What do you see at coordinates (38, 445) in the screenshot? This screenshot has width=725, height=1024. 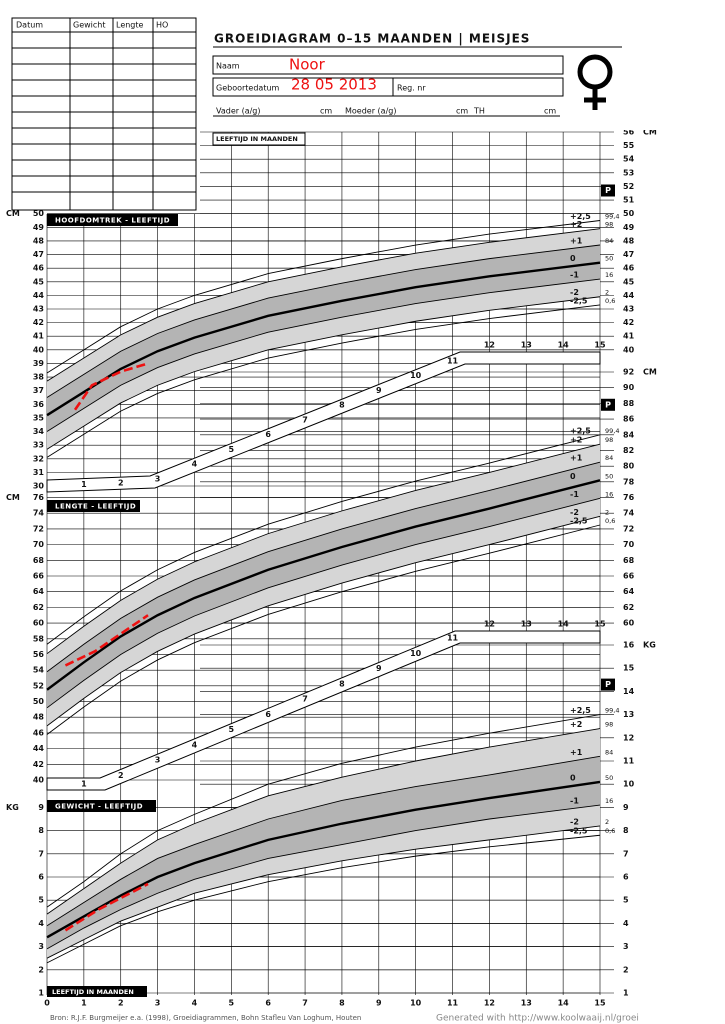 I see `y-tick-label: 33` at bounding box center [38, 445].